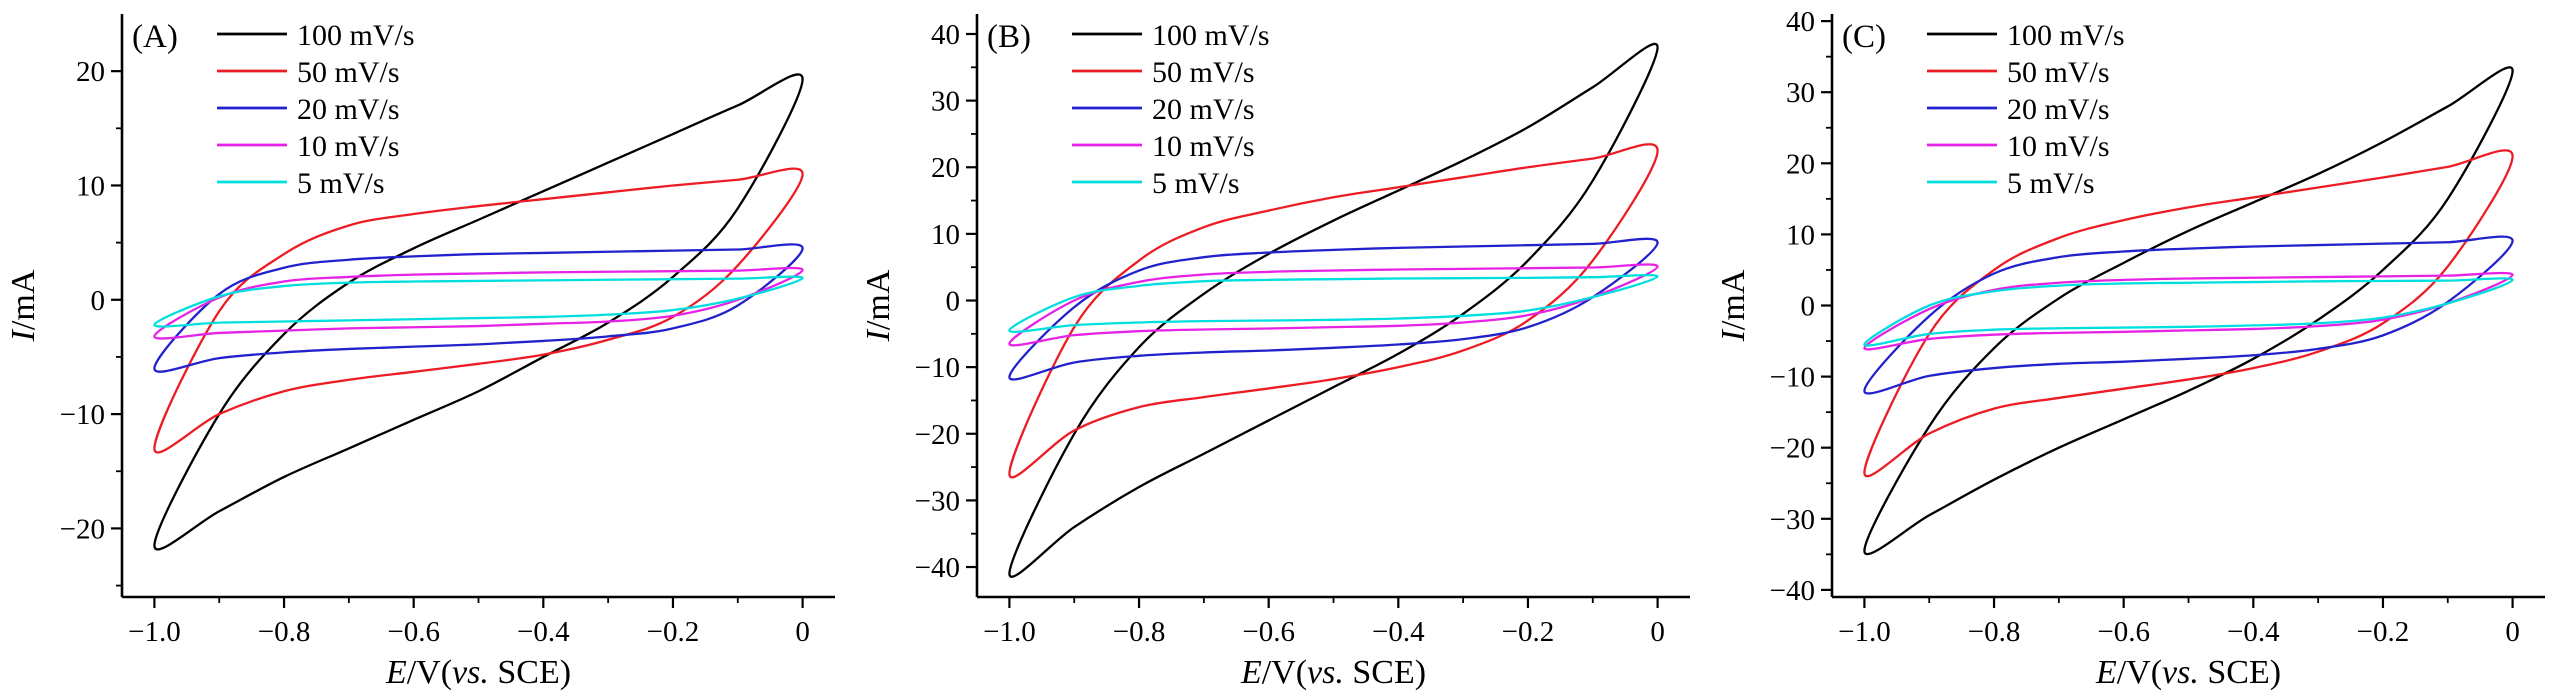 Image resolution: width=2567 pixels, height=697 pixels. Describe the element at coordinates (1864, 37) in the screenshot. I see `panel-label: (C)` at that location.